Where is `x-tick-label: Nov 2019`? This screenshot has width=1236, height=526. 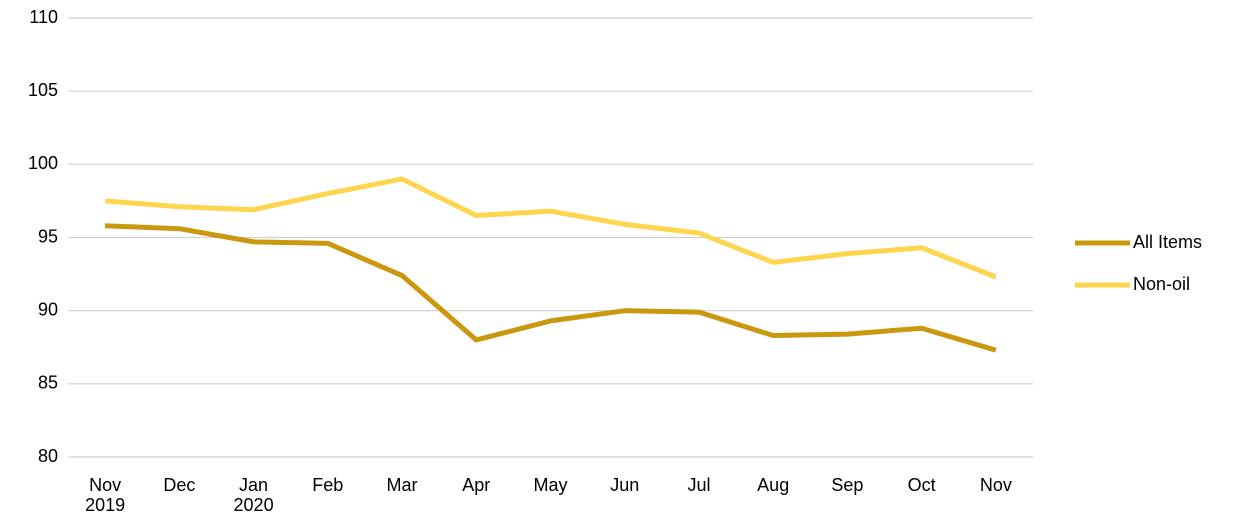 x-tick-label: Nov 2019 is located at coordinates (105, 495).